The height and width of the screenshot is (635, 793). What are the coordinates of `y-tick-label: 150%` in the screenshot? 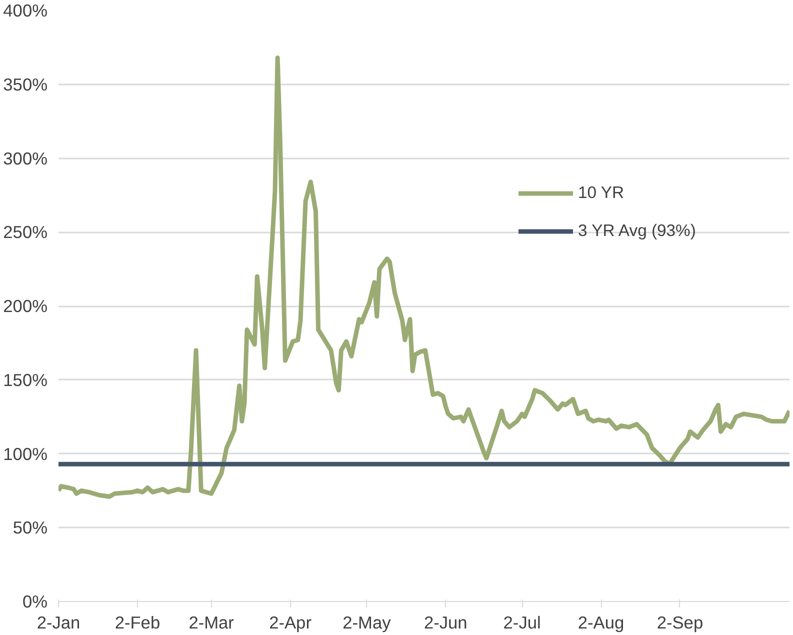 It's located at (25, 380).